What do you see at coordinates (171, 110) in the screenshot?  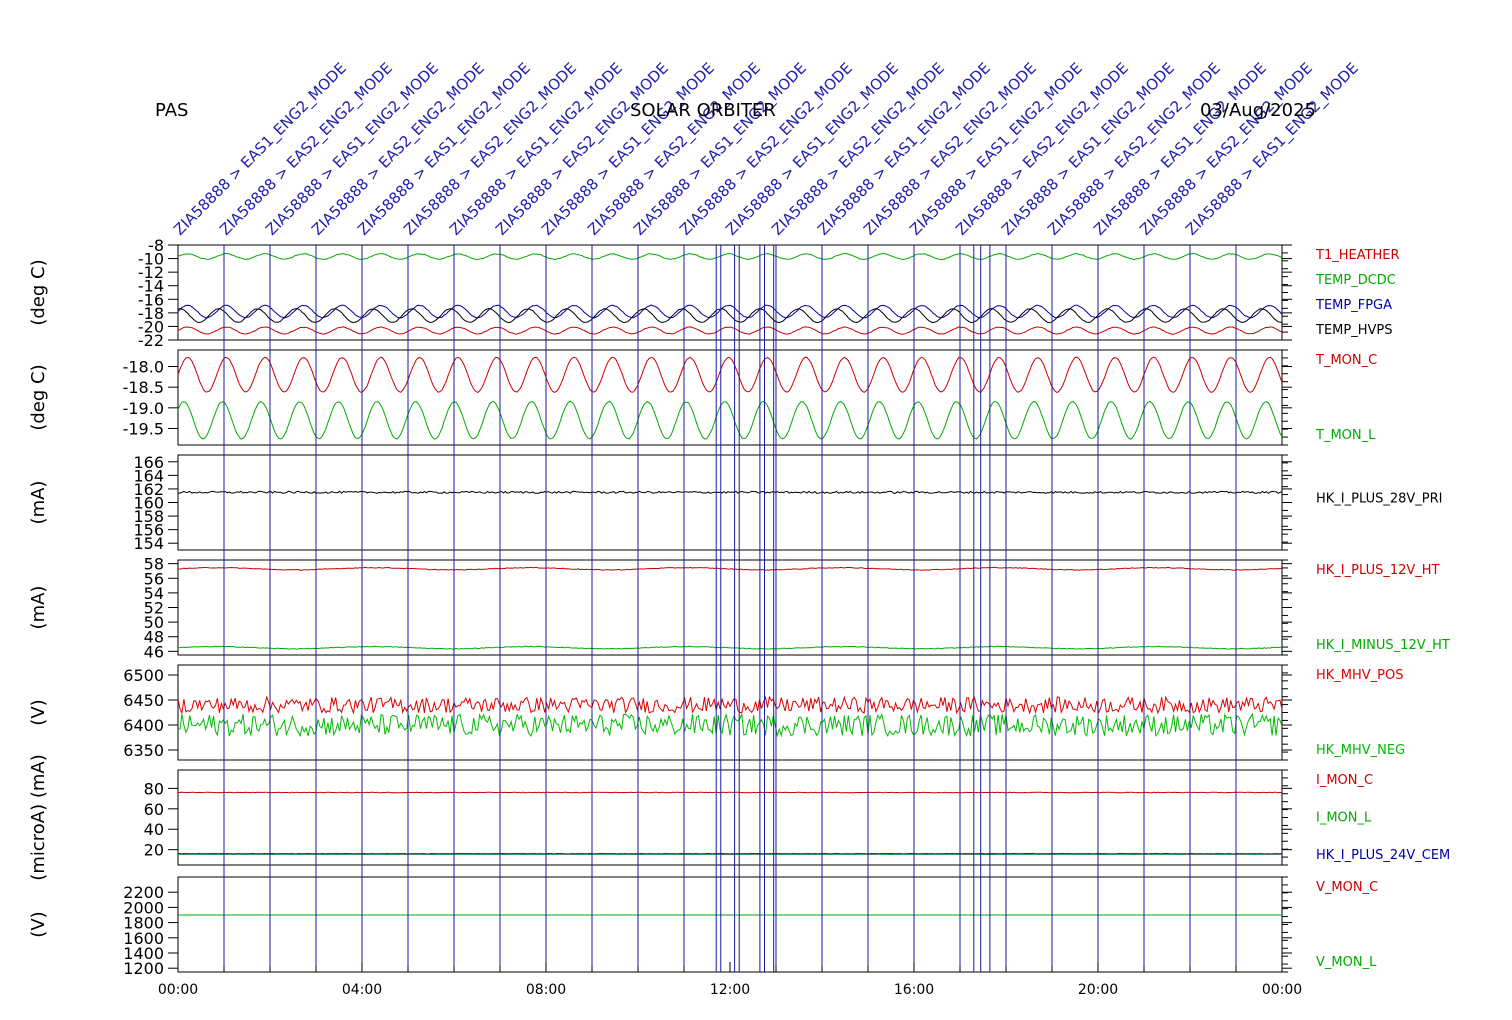 I see `header-instrument: PAS` at bounding box center [171, 110].